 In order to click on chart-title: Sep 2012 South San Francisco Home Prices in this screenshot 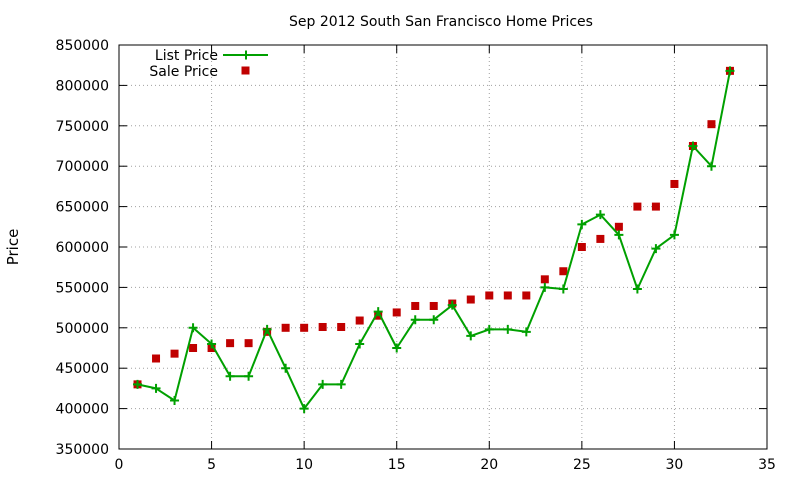, I will do `click(441, 22)`.